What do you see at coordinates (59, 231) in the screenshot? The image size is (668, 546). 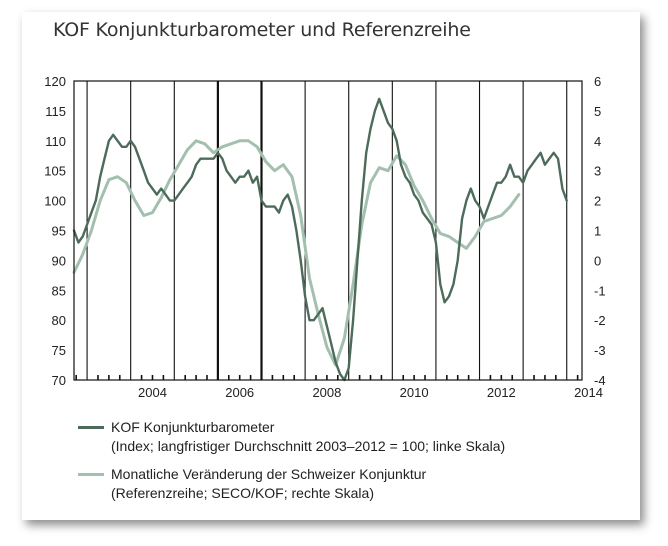 I see `y-left-tick-label: 95` at bounding box center [59, 231].